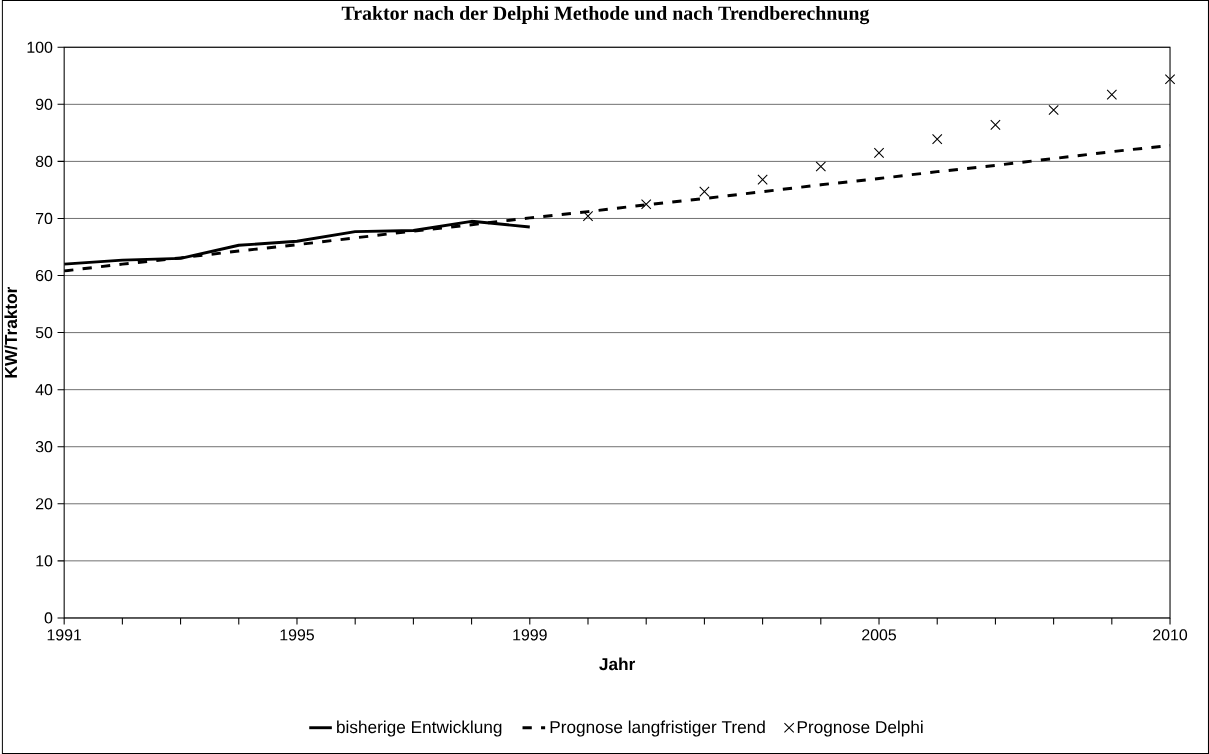 The height and width of the screenshot is (754, 1209). Describe the element at coordinates (657, 728) in the screenshot. I see `legend-label: Prognose langfristiger Trend` at that location.